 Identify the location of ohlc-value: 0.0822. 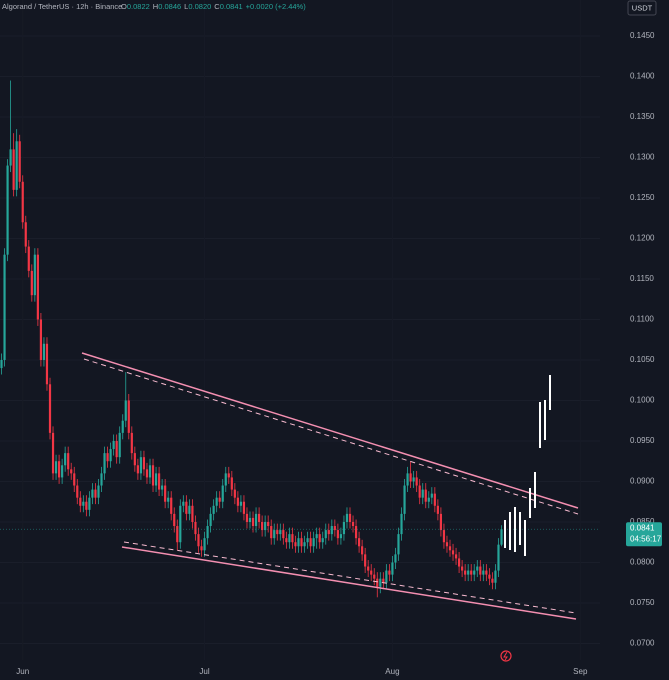
(138, 6).